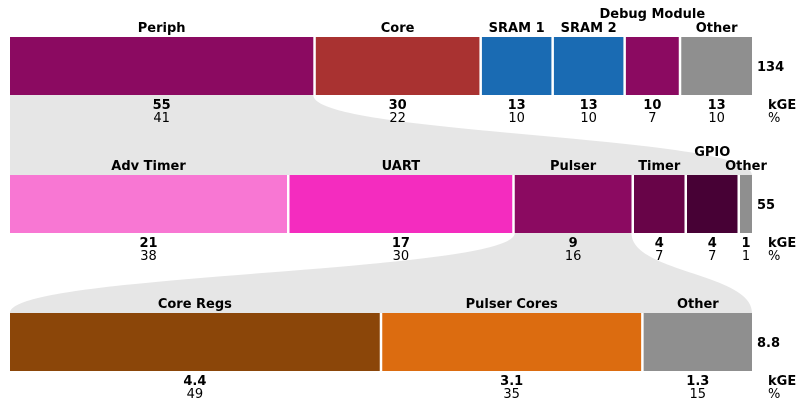 The image size is (807, 411). Describe the element at coordinates (698, 394) in the screenshot. I see `segment-percent-value: 15` at that location.